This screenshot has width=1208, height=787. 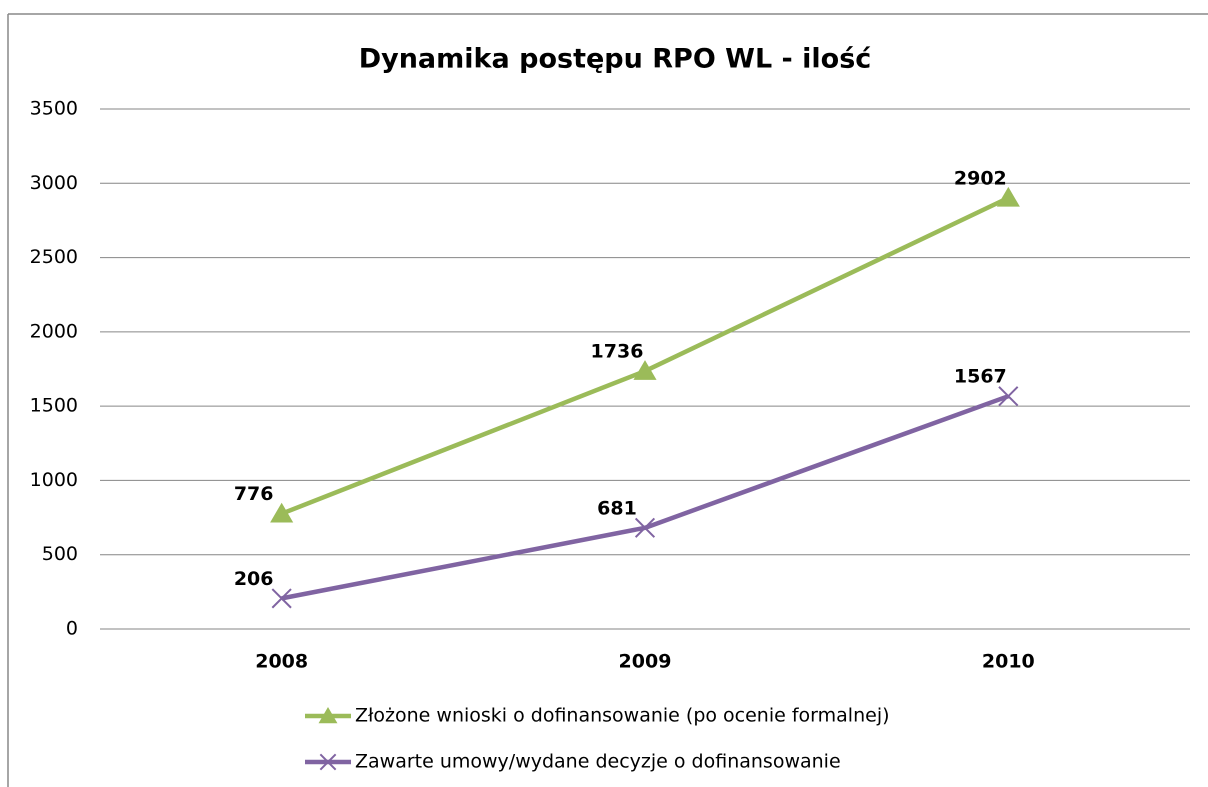 I want to click on y-tick-label: 1500, so click(x=54, y=406).